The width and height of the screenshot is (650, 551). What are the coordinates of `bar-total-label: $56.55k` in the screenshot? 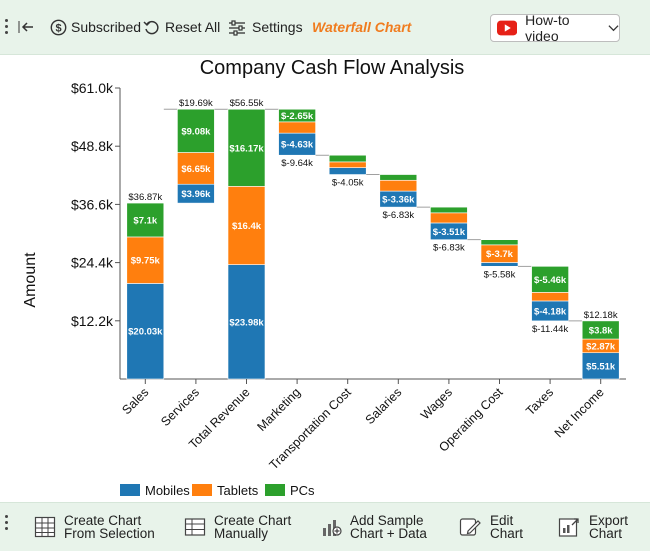 It's located at (247, 103).